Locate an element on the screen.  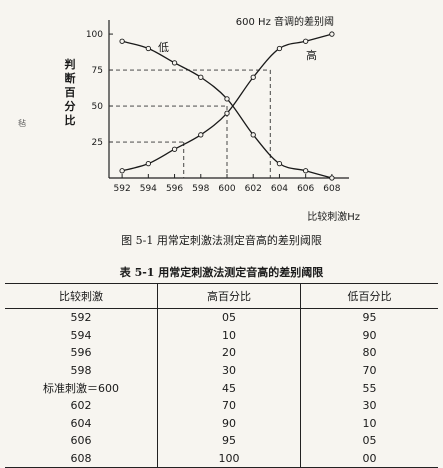
cell-high: 20 is located at coordinates (229, 353).